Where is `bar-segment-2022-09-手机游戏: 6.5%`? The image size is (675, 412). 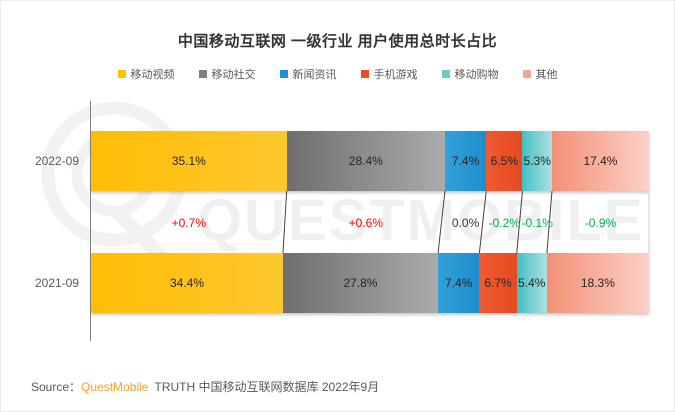
bar-segment-2022-09-手机游戏: 6.5% is located at coordinates (504, 161).